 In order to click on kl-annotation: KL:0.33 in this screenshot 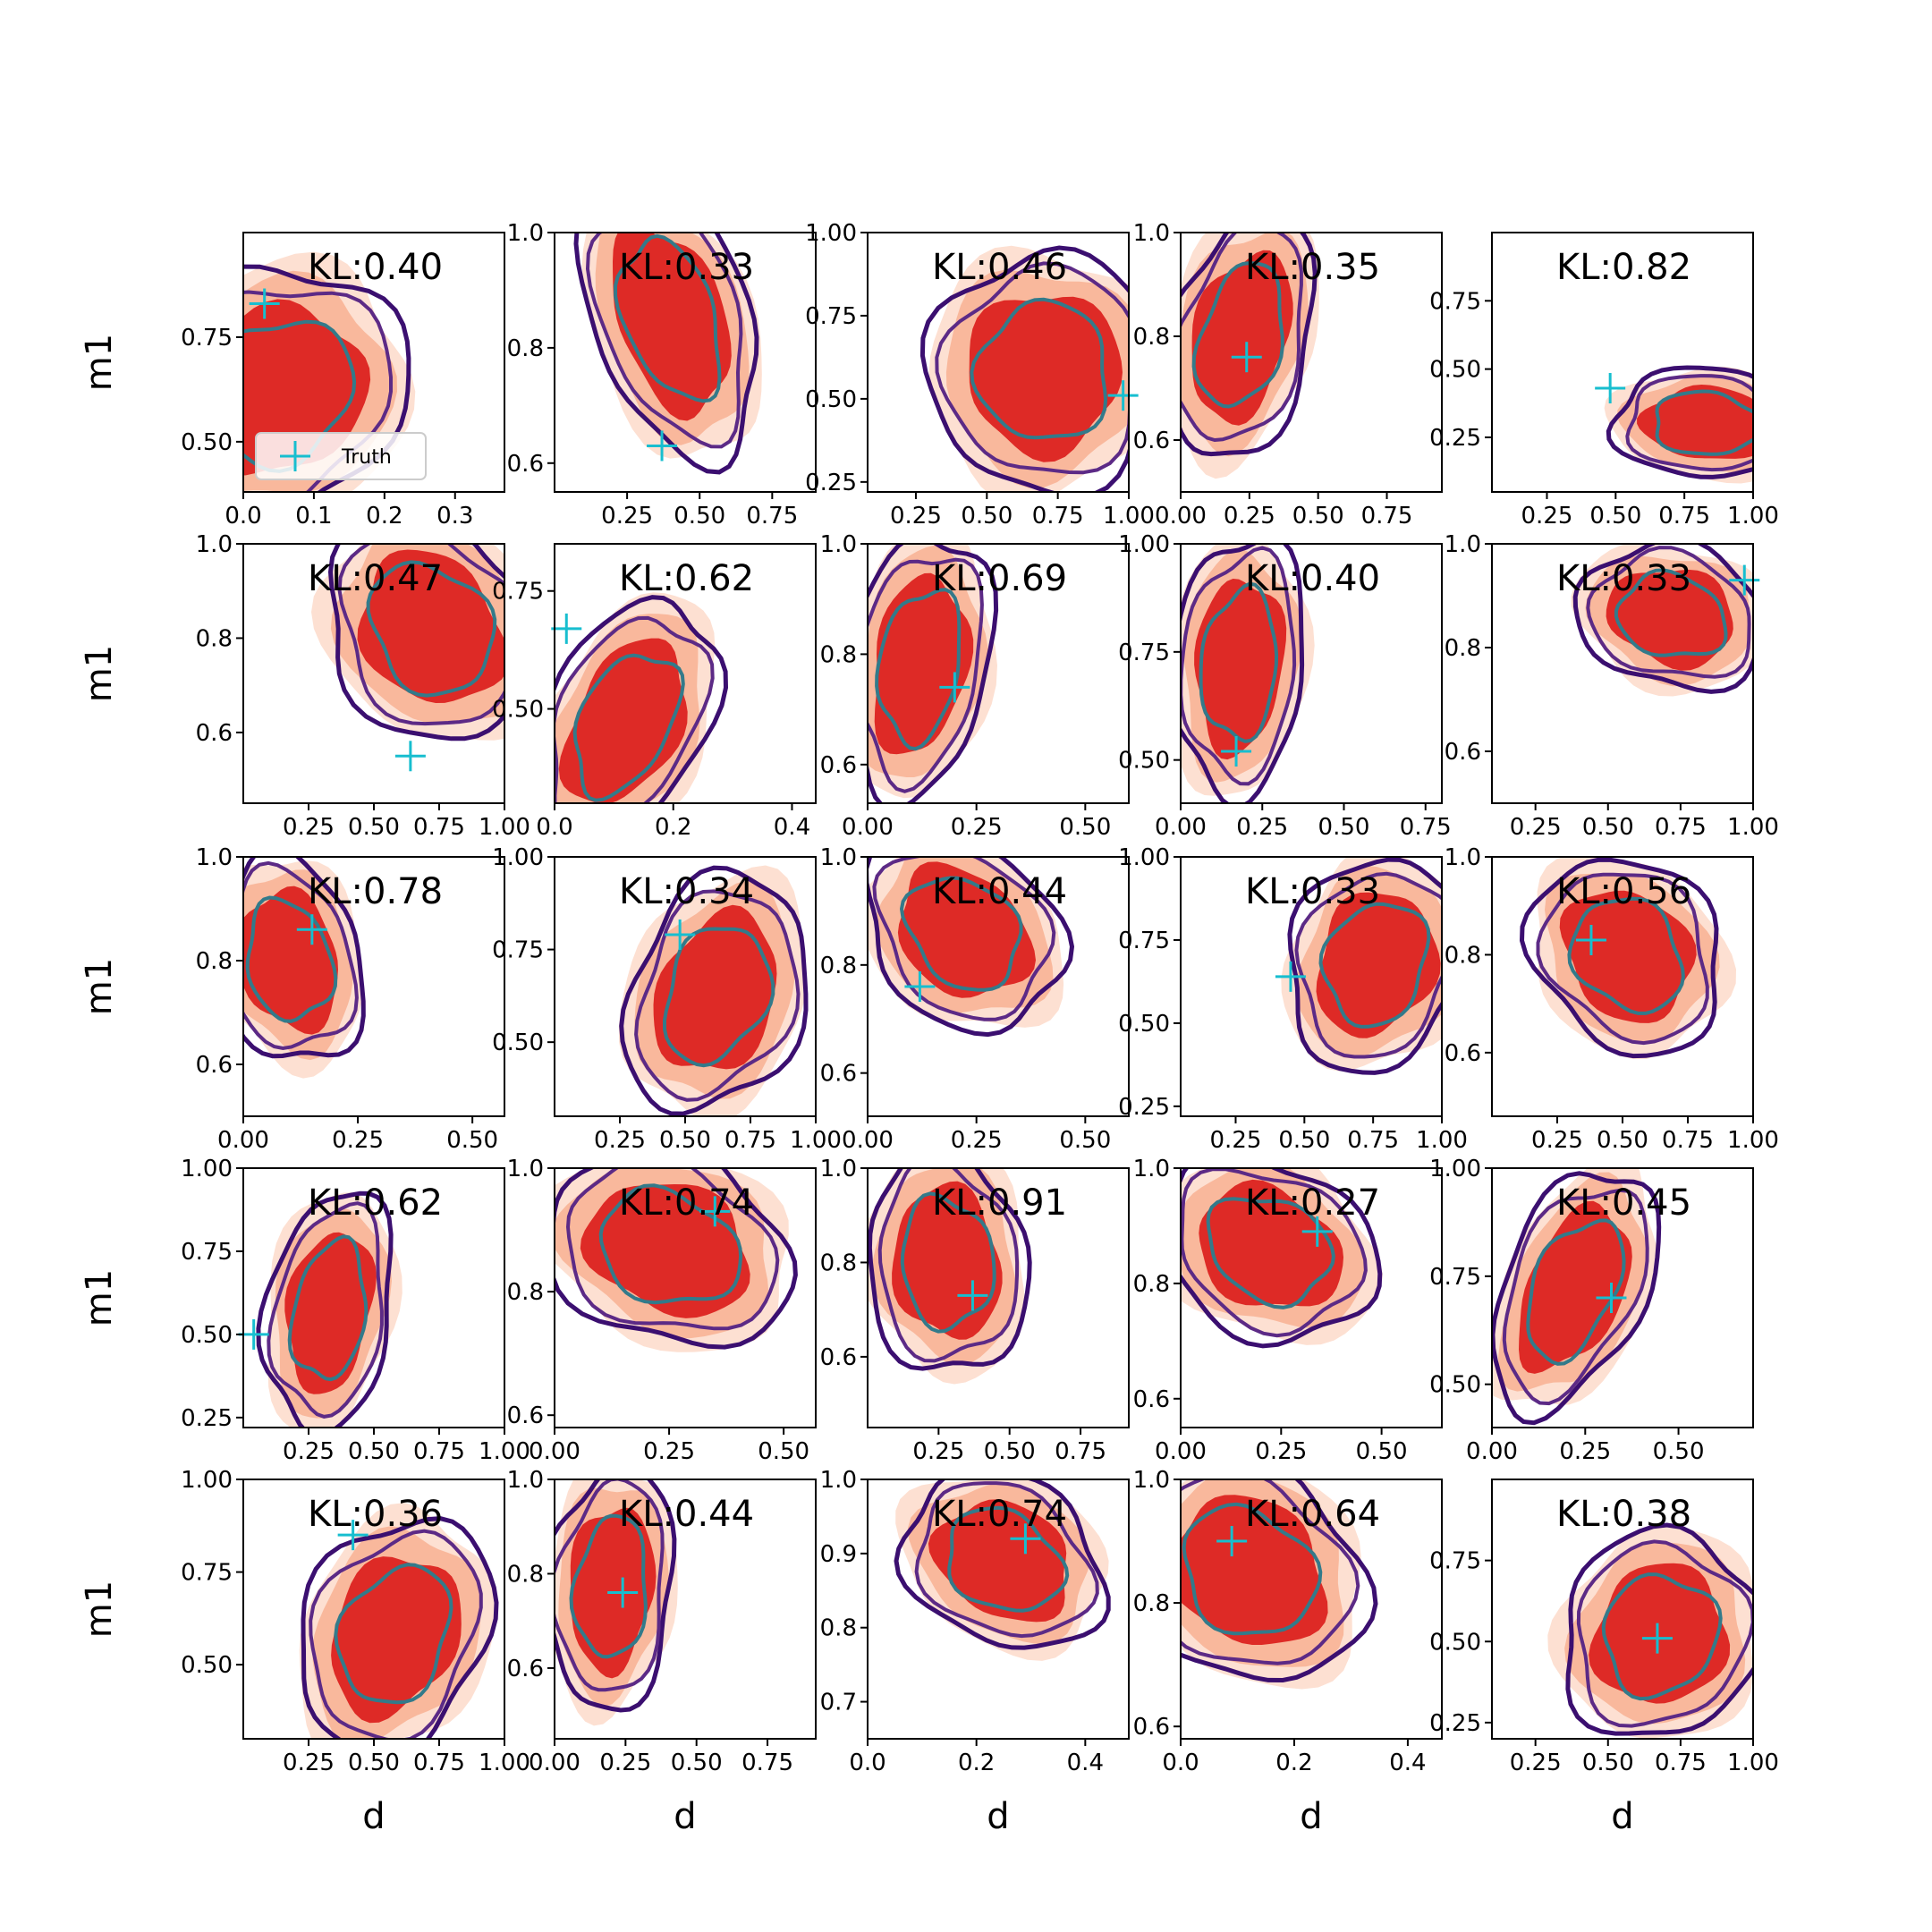, I will do `click(1312, 891)`.